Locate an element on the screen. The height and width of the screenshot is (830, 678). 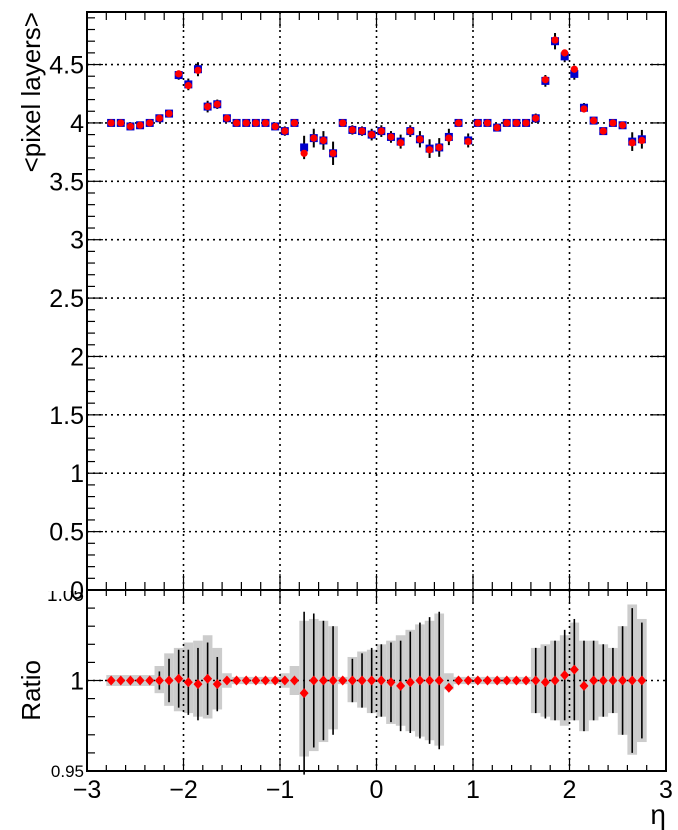
ratio-y-axis-title: Ratio is located at coordinates (31, 690).